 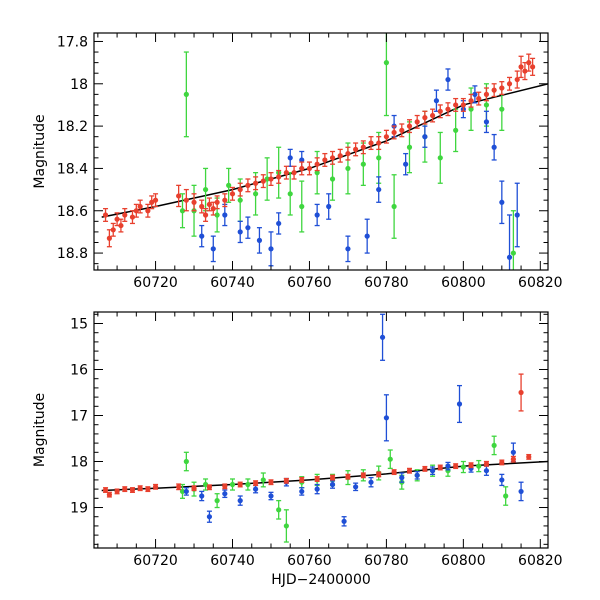 I want to click on y-tick-label: 19, so click(x=79, y=509).